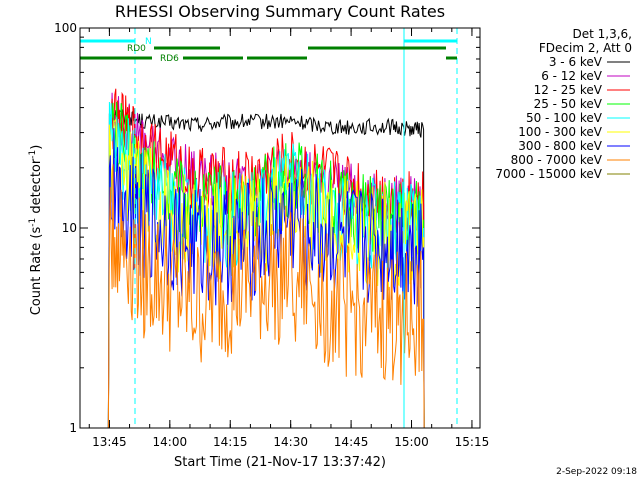 The height and width of the screenshot is (480, 640). What do you see at coordinates (65, 28) in the screenshot?
I see `y-tick-label: 100` at bounding box center [65, 28].